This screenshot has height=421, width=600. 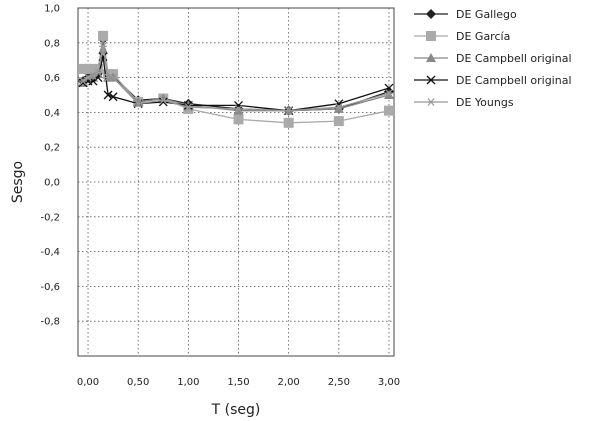 I want to click on x-axis-ticks: 0,00 0,50 1,00 1,50 2,00 2,50 3,00, so click(x=238, y=382).